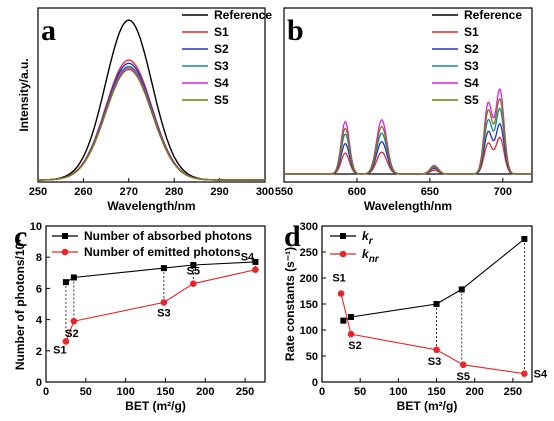 The width and height of the screenshot is (554, 421). What do you see at coordinates (39, 289) in the screenshot?
I see `panel-c-ytick-label: 6` at bounding box center [39, 289].